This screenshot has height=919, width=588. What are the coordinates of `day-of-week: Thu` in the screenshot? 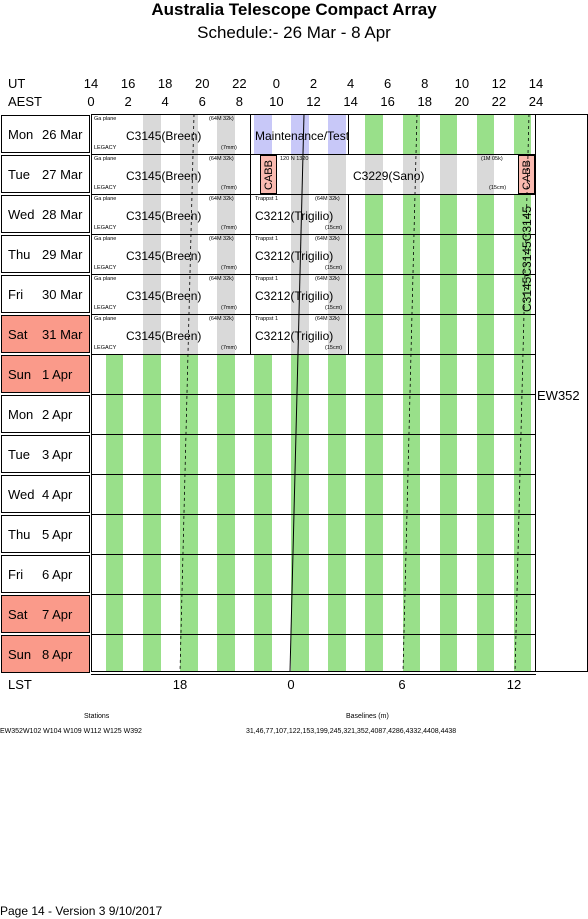 It's located at (19, 534).